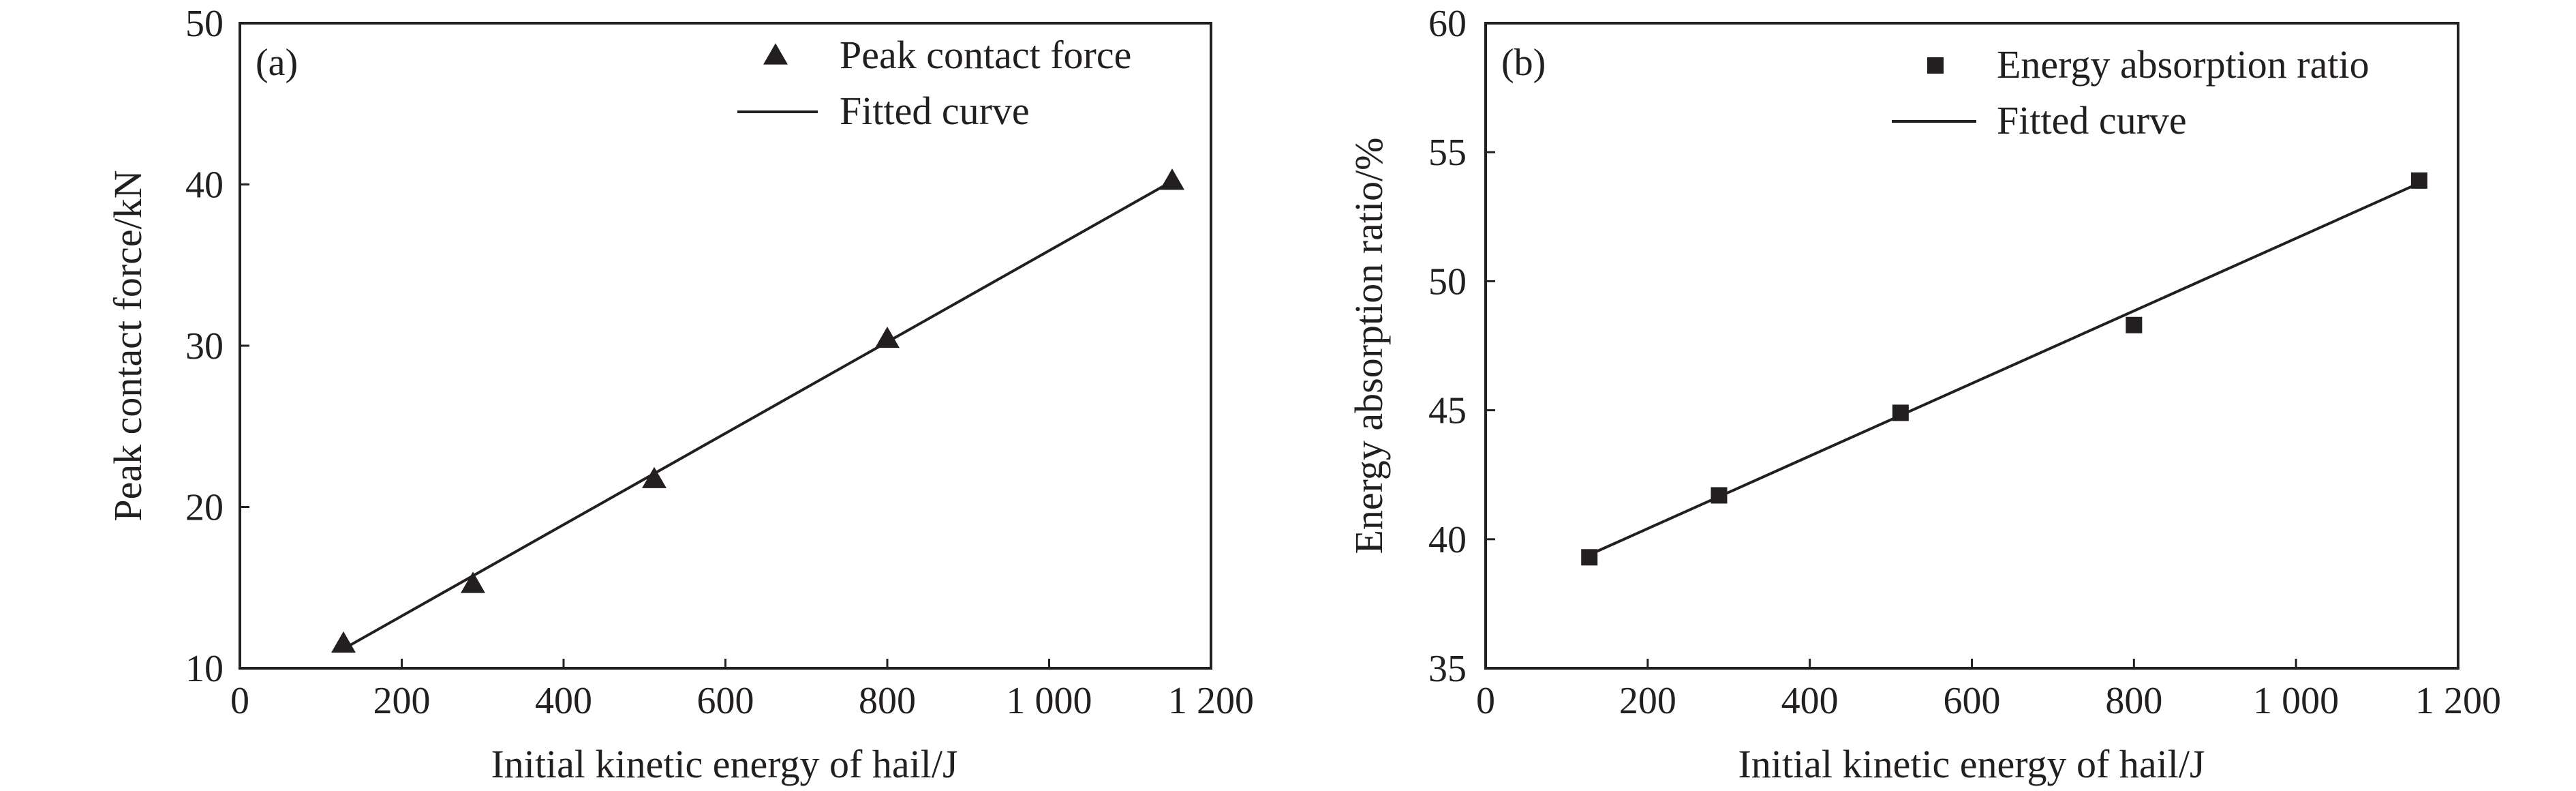 This screenshot has height=791, width=2576. What do you see at coordinates (1448, 669) in the screenshot?
I see `y-tick-label: 35` at bounding box center [1448, 669].